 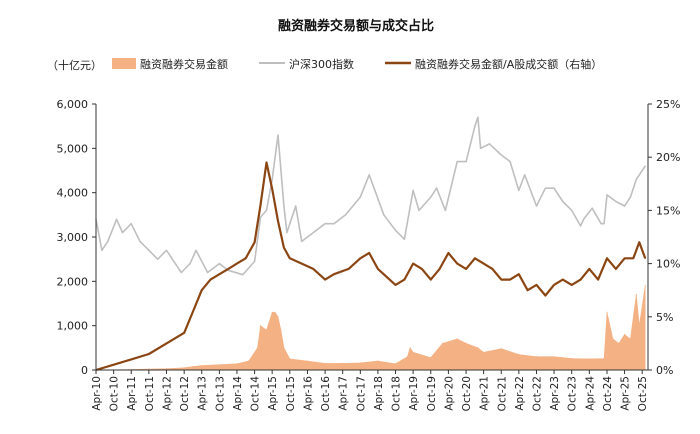 What do you see at coordinates (238, 393) in the screenshot?
I see `x-tick-label-8: Apr-14` at bounding box center [238, 393].